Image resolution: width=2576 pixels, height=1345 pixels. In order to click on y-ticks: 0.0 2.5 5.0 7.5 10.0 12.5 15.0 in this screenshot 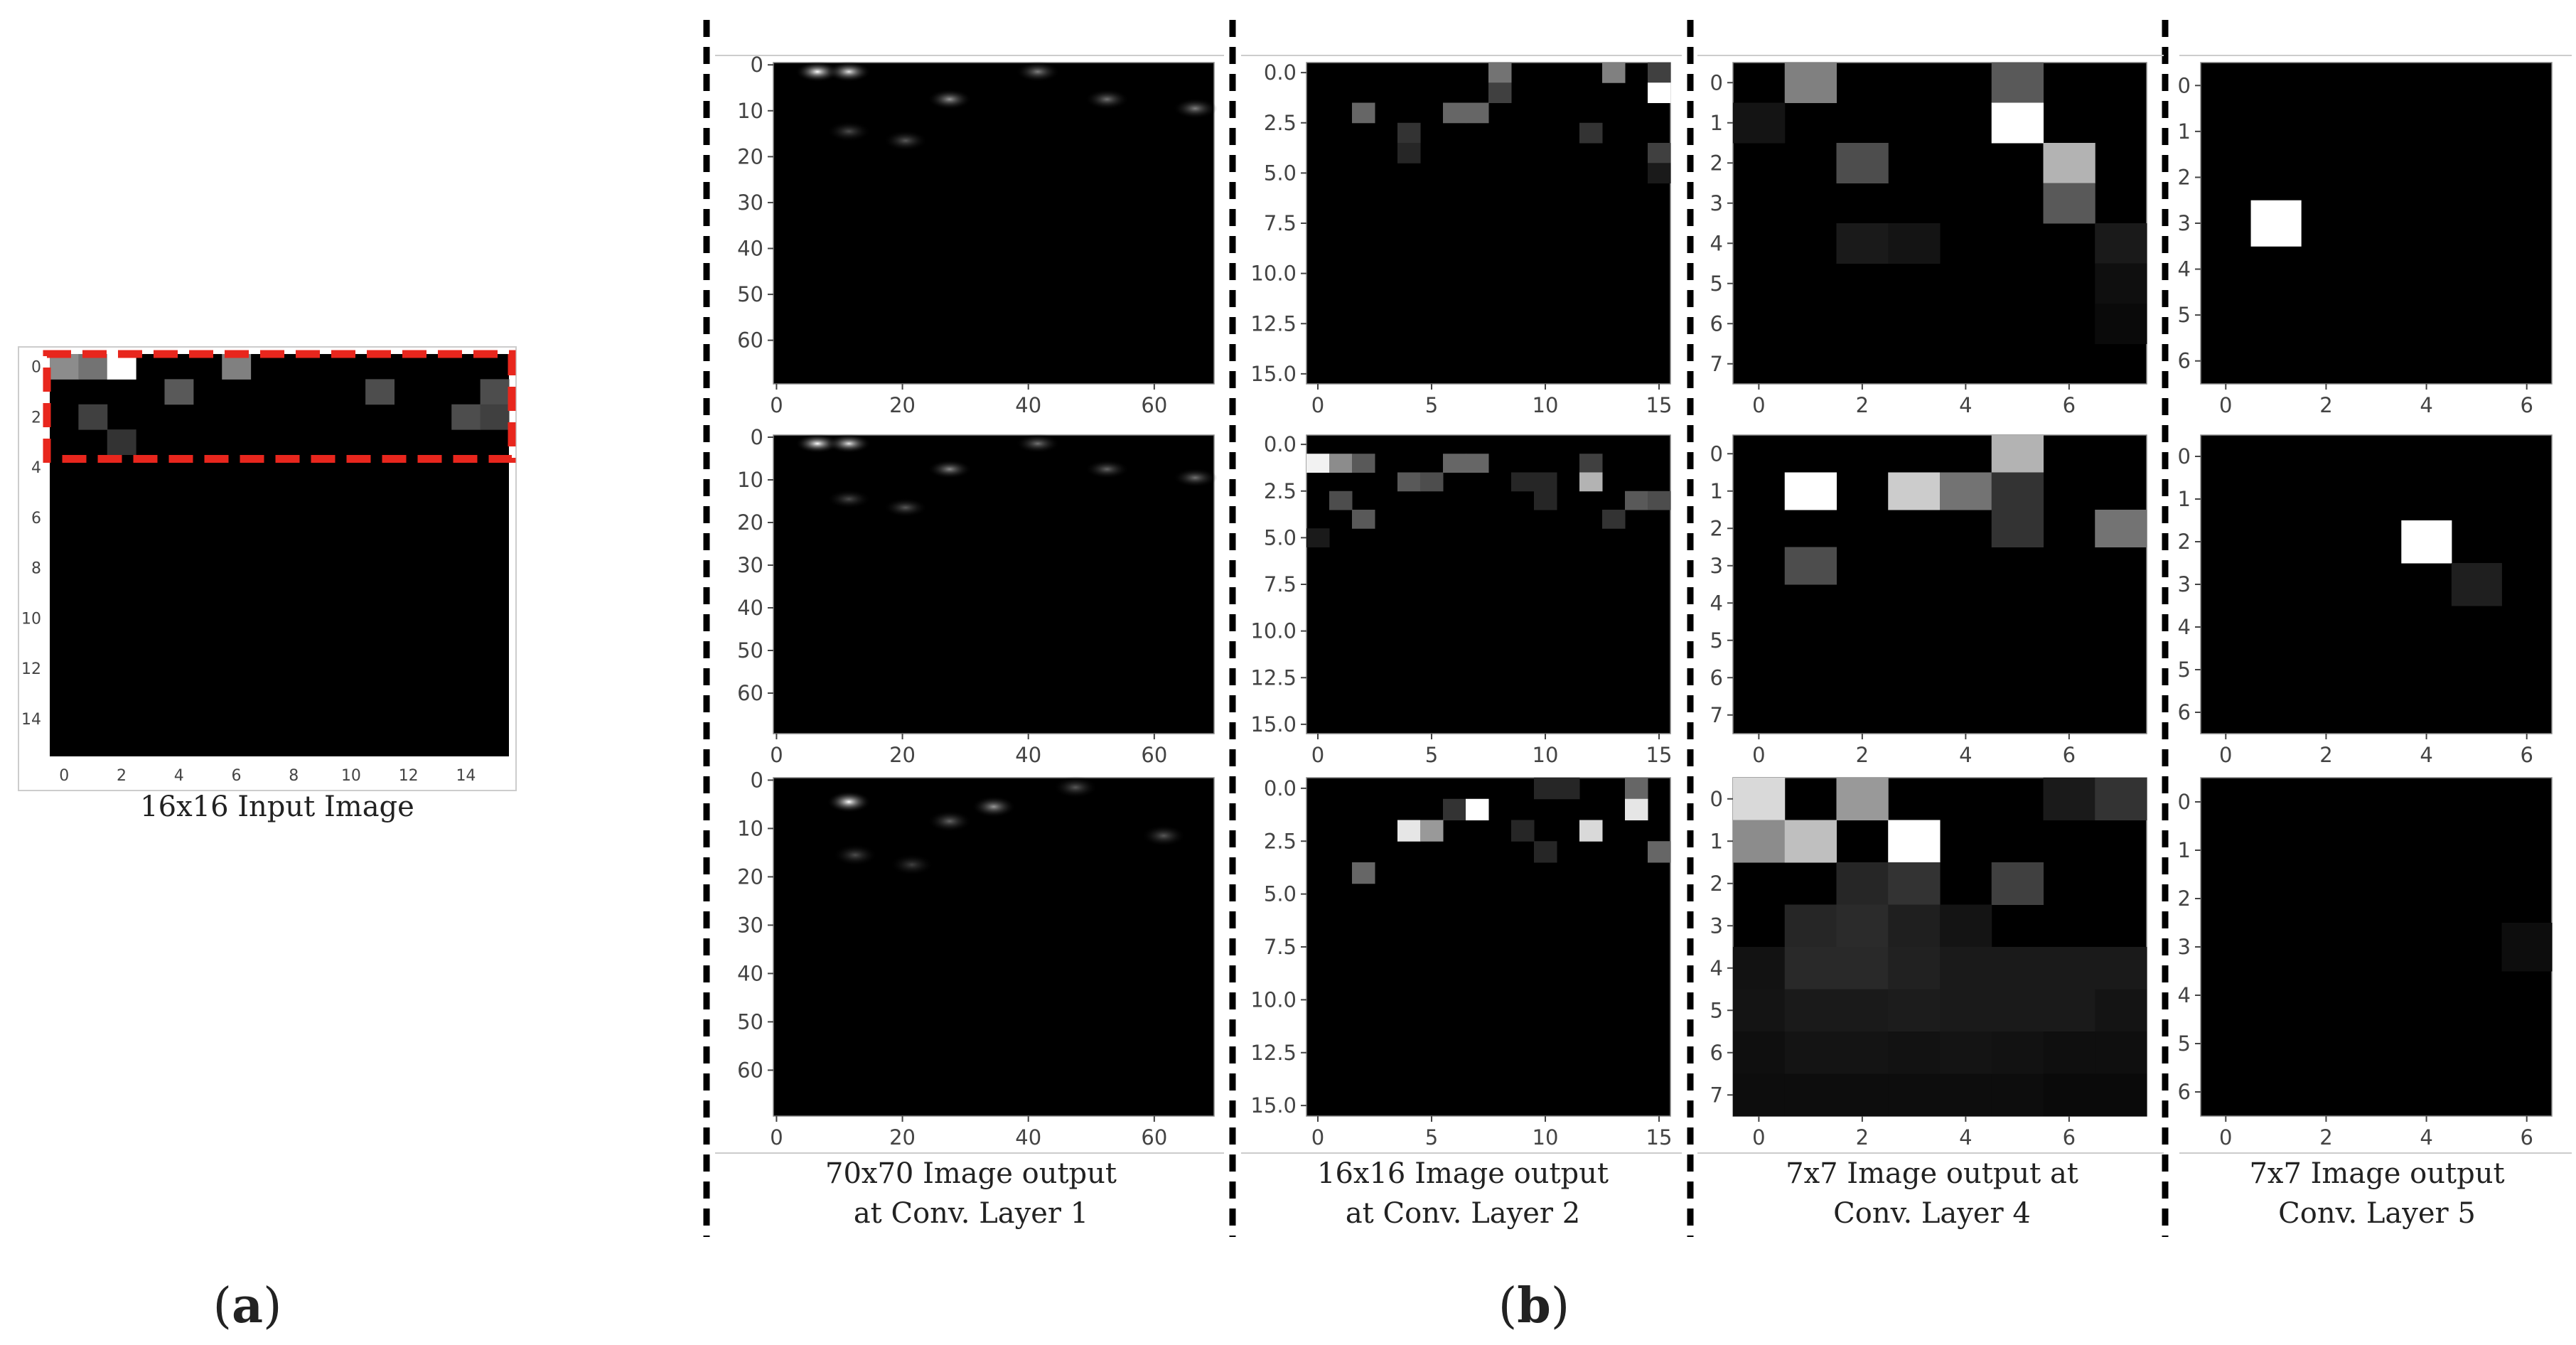, I will do `click(1278, 947)`.